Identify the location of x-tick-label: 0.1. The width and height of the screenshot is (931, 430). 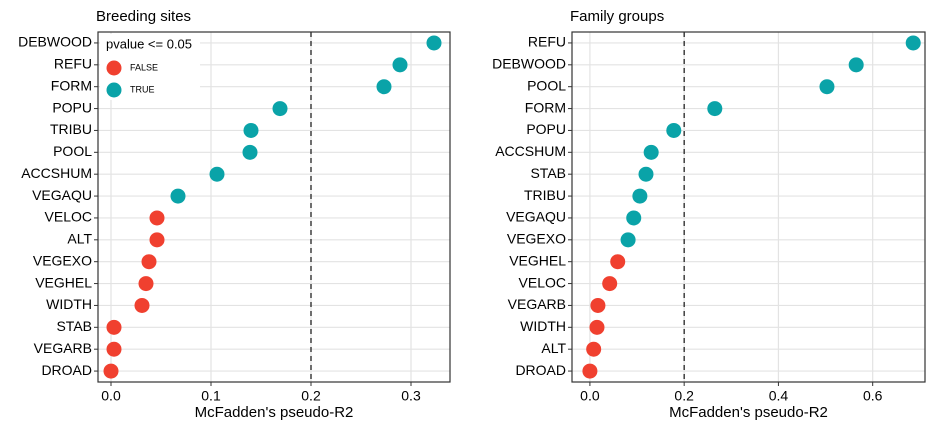
(211, 396).